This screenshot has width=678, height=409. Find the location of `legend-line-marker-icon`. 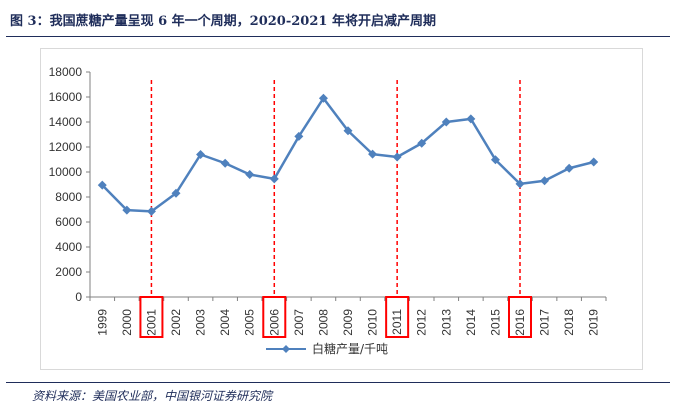

legend-line-marker-icon is located at coordinates (286, 348).